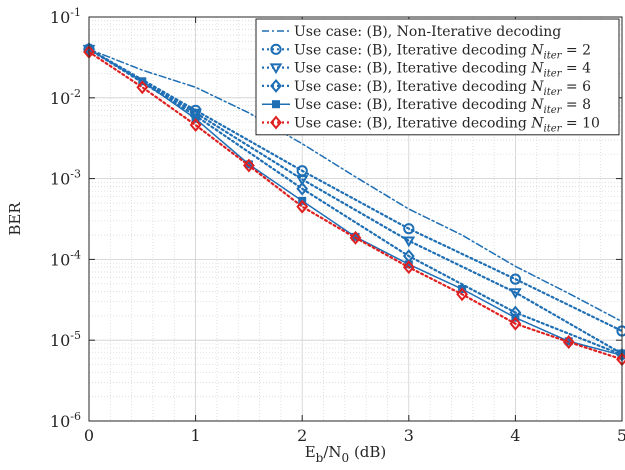  I want to click on y-tick-label: 10⁻³, so click(65, 178).